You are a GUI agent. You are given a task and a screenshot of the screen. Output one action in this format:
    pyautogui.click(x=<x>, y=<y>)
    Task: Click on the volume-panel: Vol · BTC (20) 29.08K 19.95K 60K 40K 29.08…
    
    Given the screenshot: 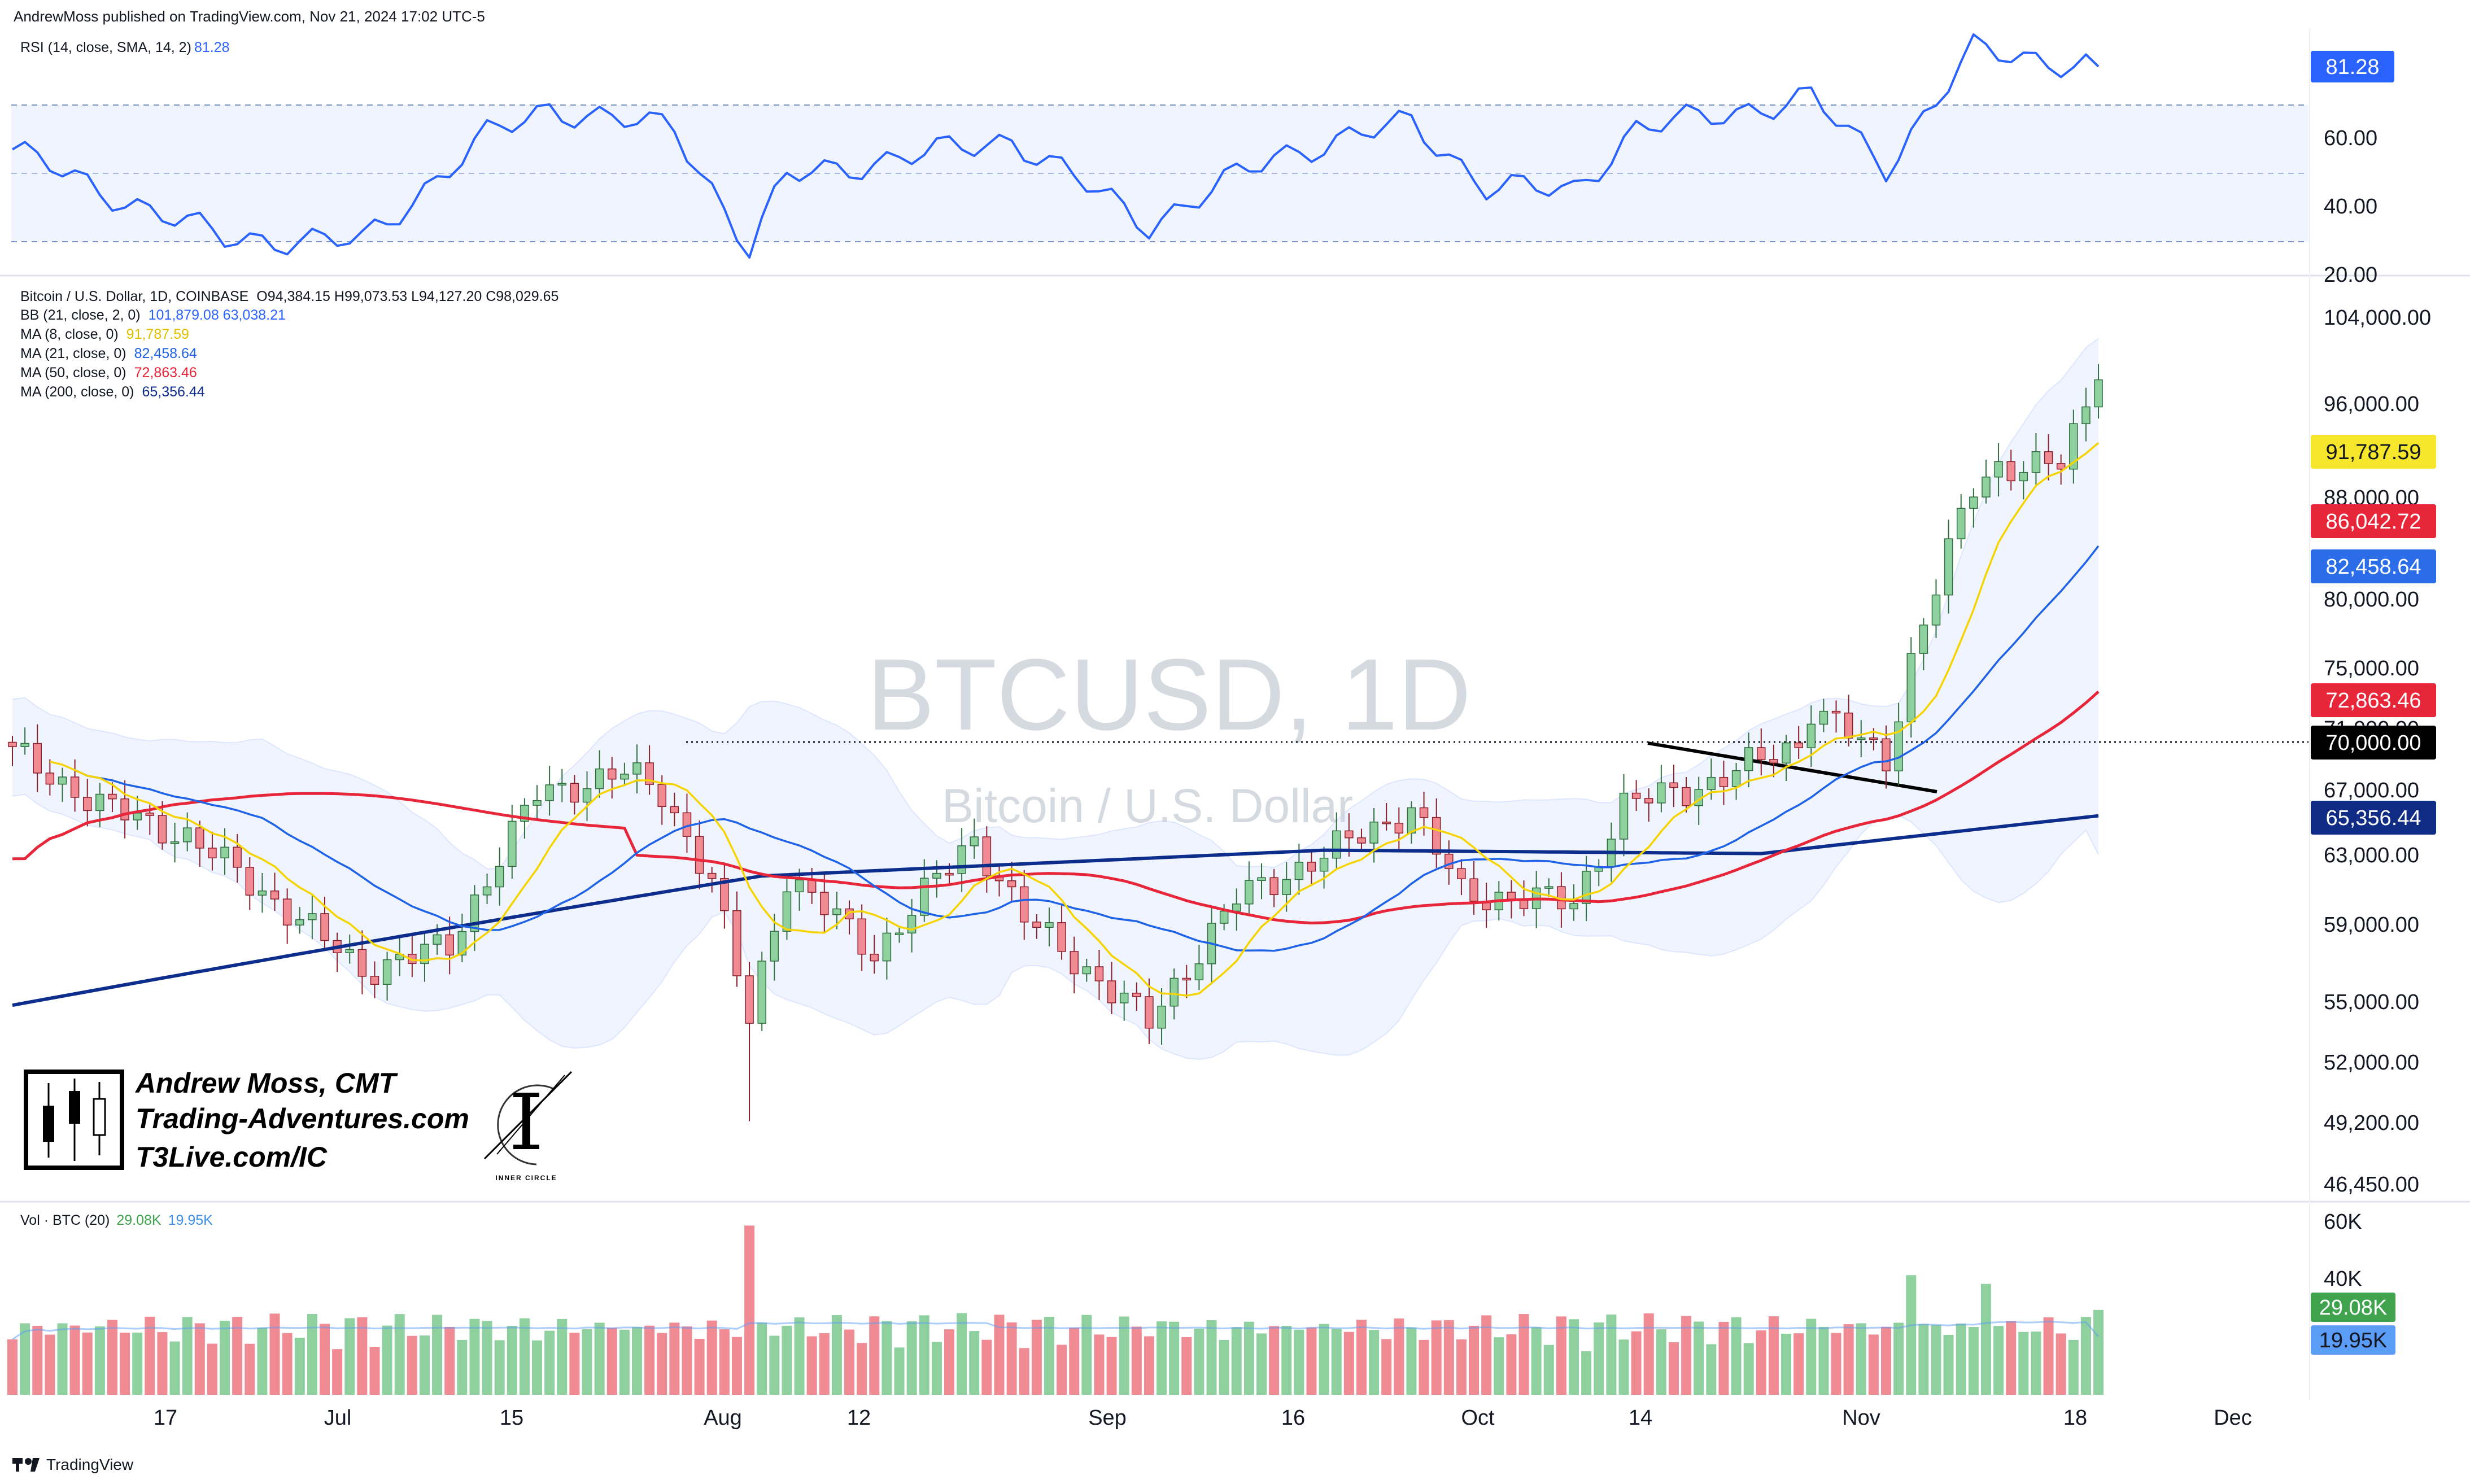 What is the action you would take?
    pyautogui.click(x=1201, y=1302)
    